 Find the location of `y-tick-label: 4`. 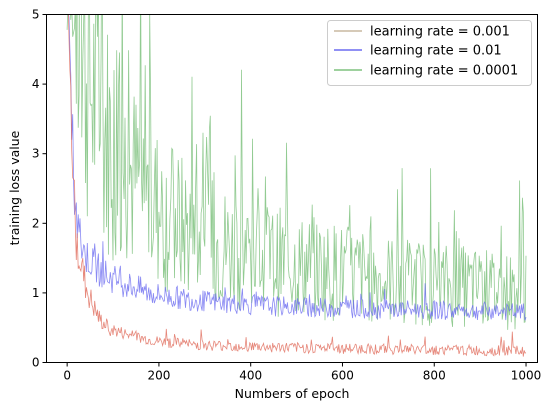

y-tick-label: 4 is located at coordinates (36, 84).